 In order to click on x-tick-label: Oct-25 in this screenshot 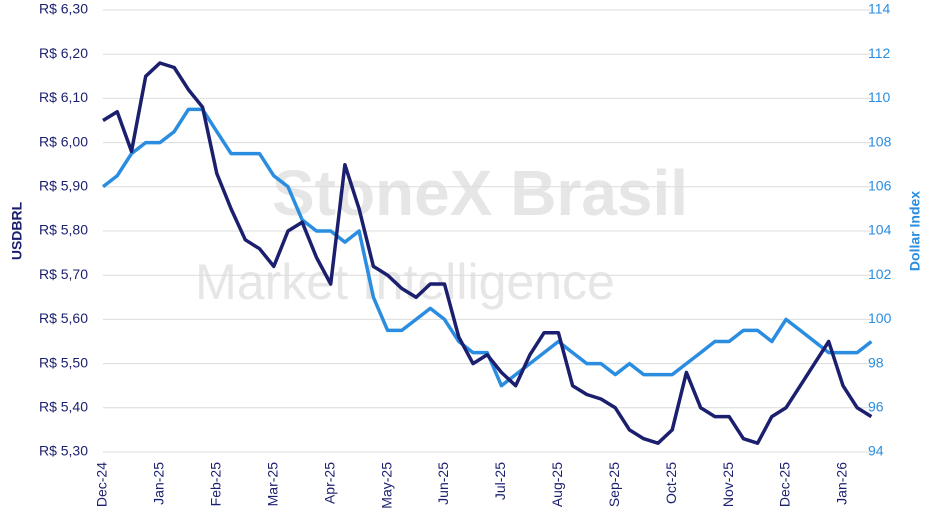, I will do `click(671, 483)`.